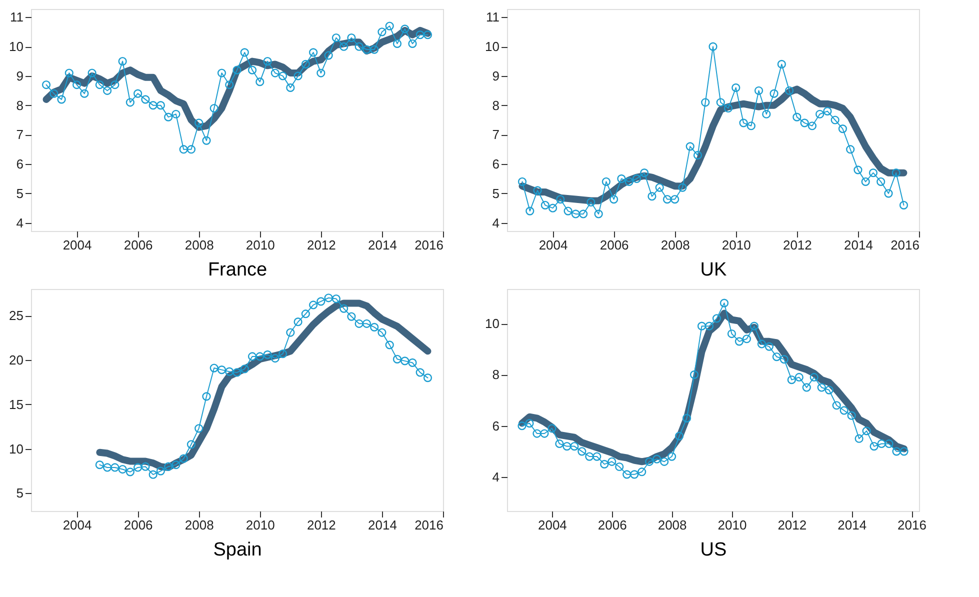  What do you see at coordinates (672, 525) in the screenshot?
I see `x-tick-label: 2008` at bounding box center [672, 525].